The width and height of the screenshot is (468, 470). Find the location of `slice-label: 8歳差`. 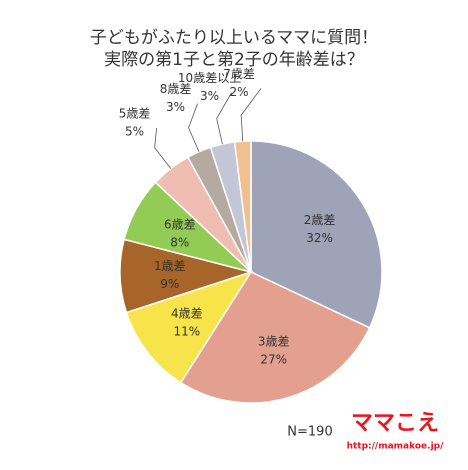

slice-label: 8歳差 is located at coordinates (176, 89).